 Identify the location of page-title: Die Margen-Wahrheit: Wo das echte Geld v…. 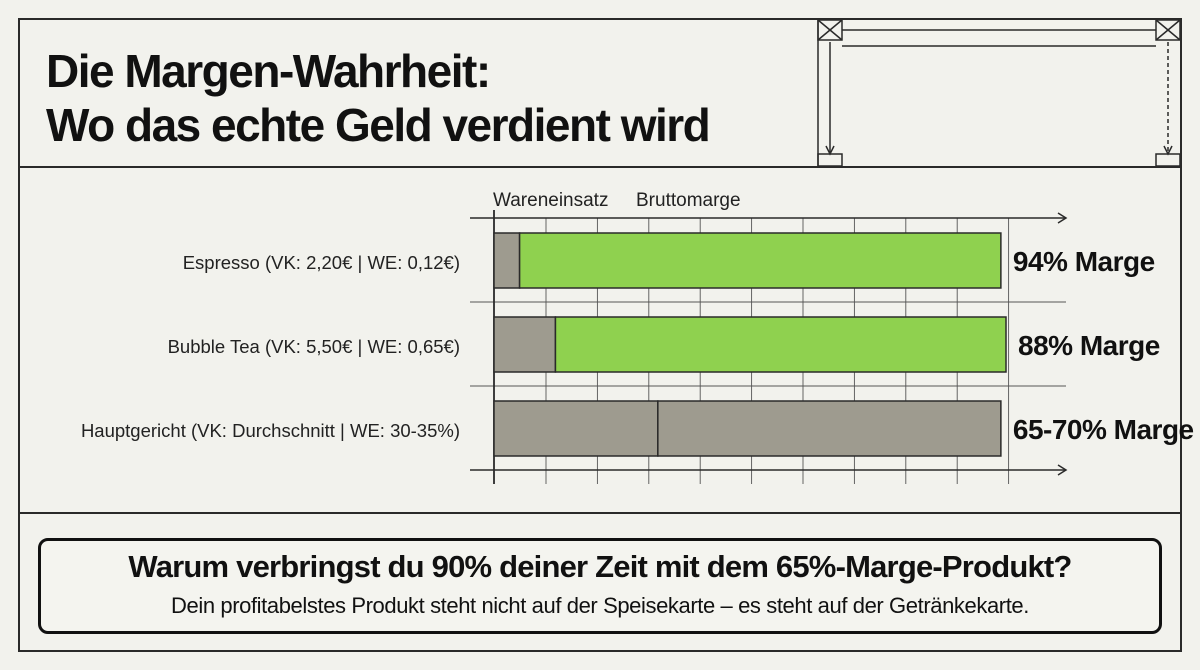
(378, 98).